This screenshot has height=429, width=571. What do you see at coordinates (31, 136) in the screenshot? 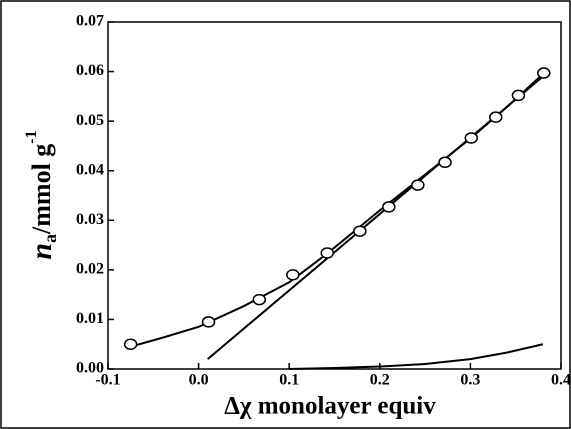
I see `y-label-superscript: -1` at bounding box center [31, 136].